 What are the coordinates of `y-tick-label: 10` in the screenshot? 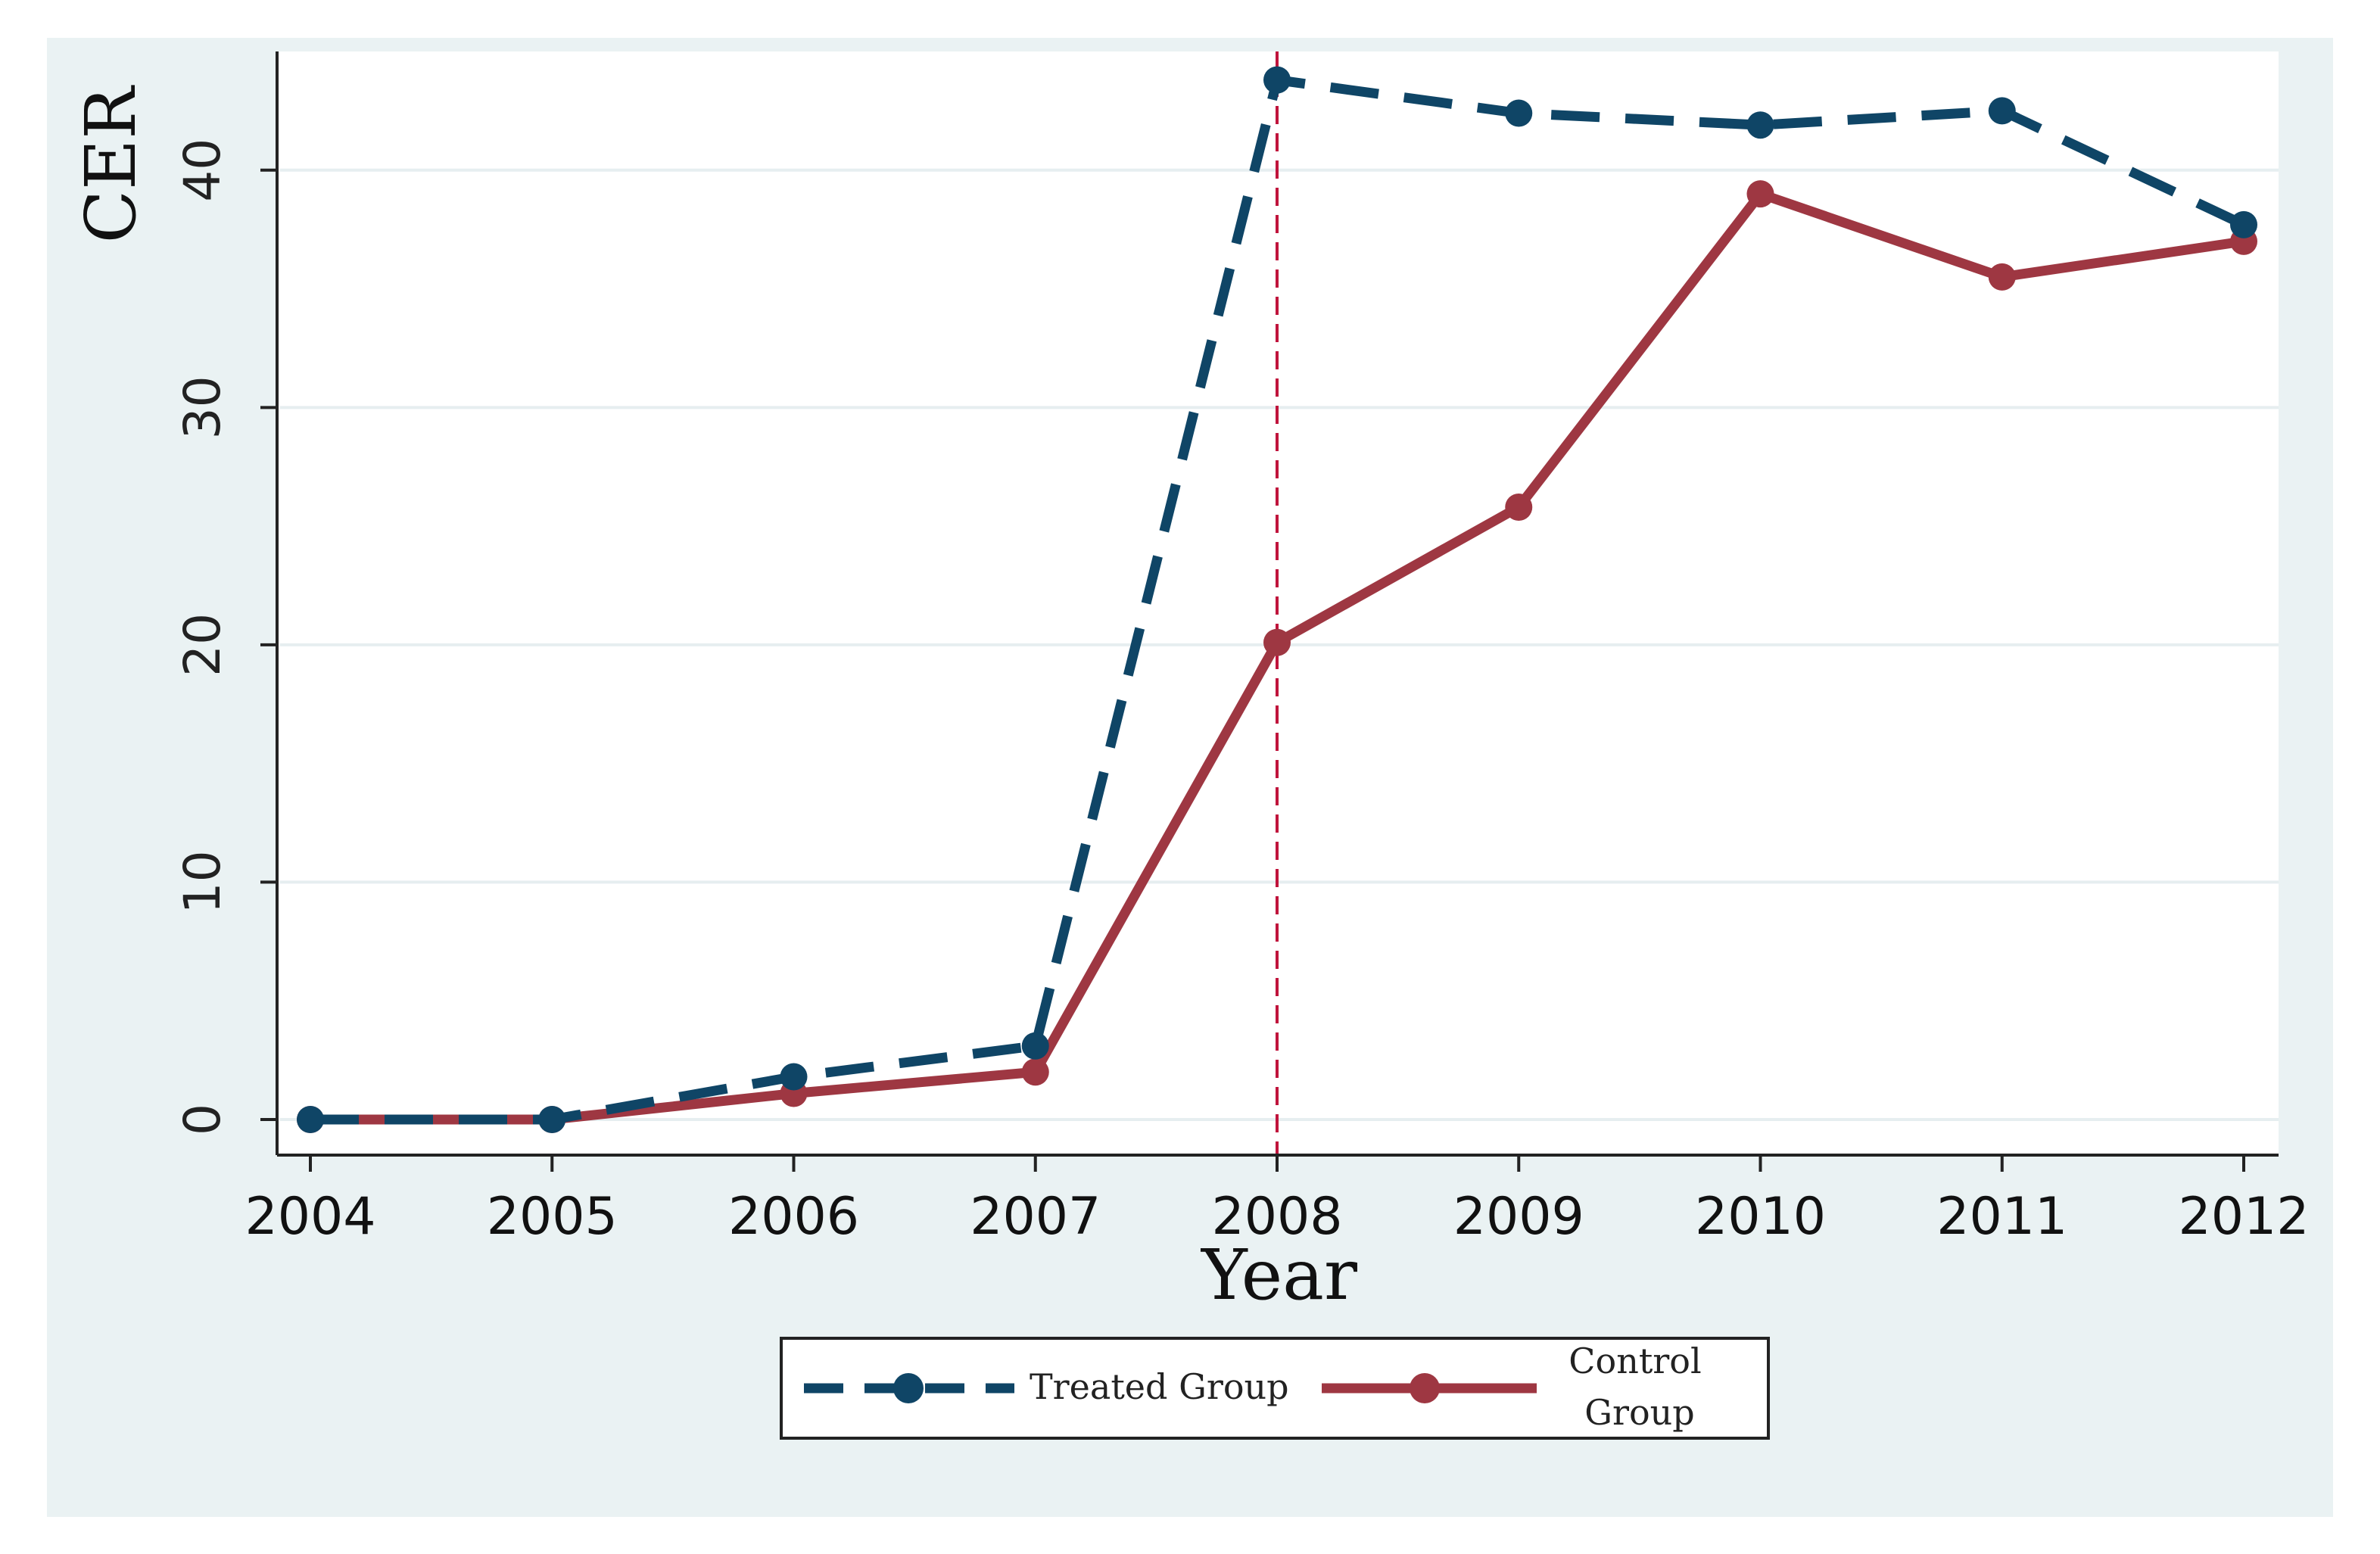 It's located at (203, 882).